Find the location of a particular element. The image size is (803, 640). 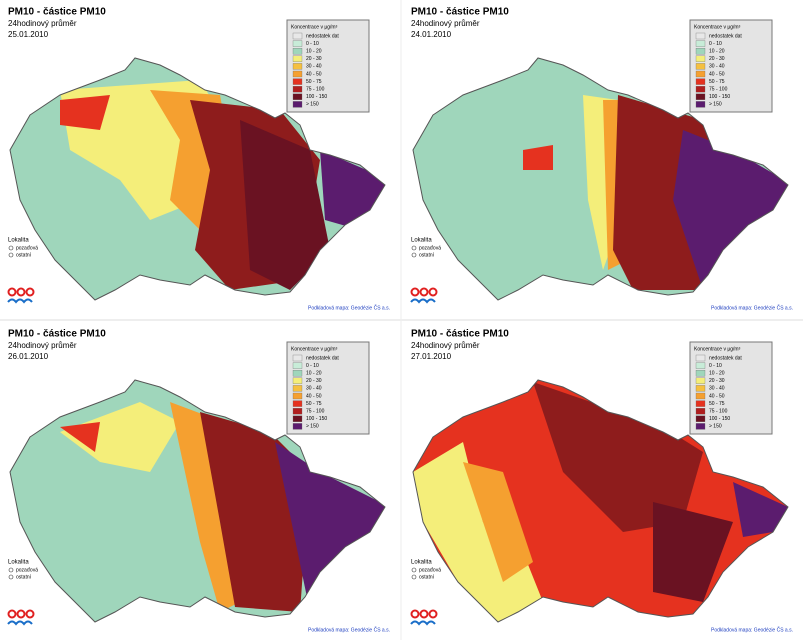

panel-date: 25.01.2010 is located at coordinates (28, 34).